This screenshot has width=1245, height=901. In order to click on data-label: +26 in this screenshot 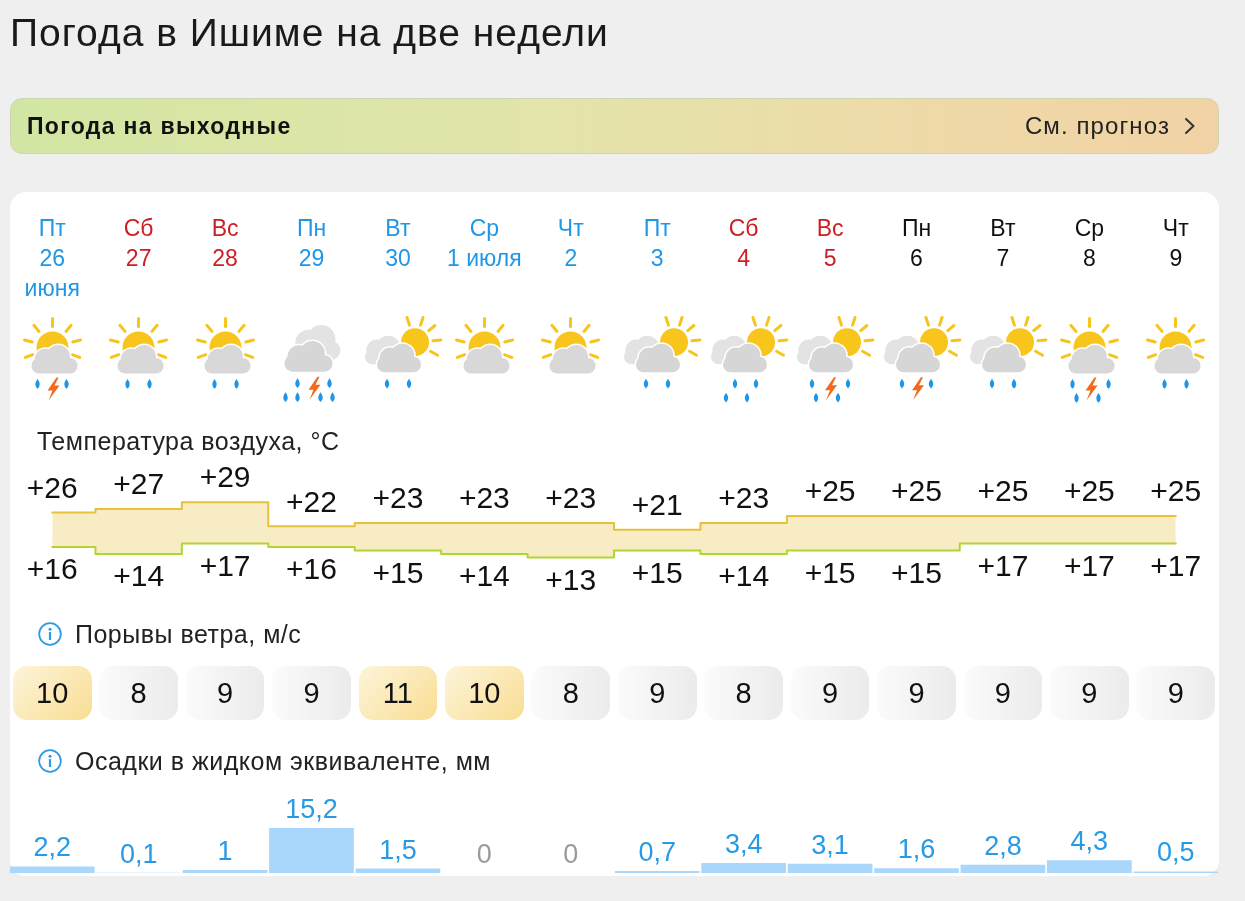, I will do `click(52, 487)`.